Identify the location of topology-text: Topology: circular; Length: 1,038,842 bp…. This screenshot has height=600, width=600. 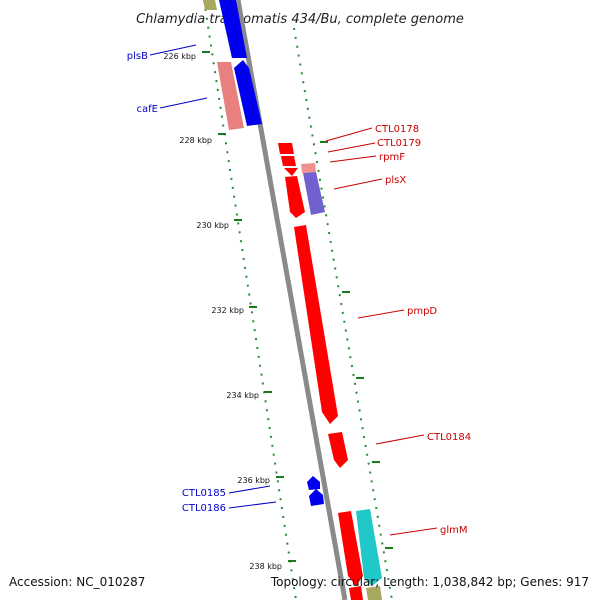
(429, 582).